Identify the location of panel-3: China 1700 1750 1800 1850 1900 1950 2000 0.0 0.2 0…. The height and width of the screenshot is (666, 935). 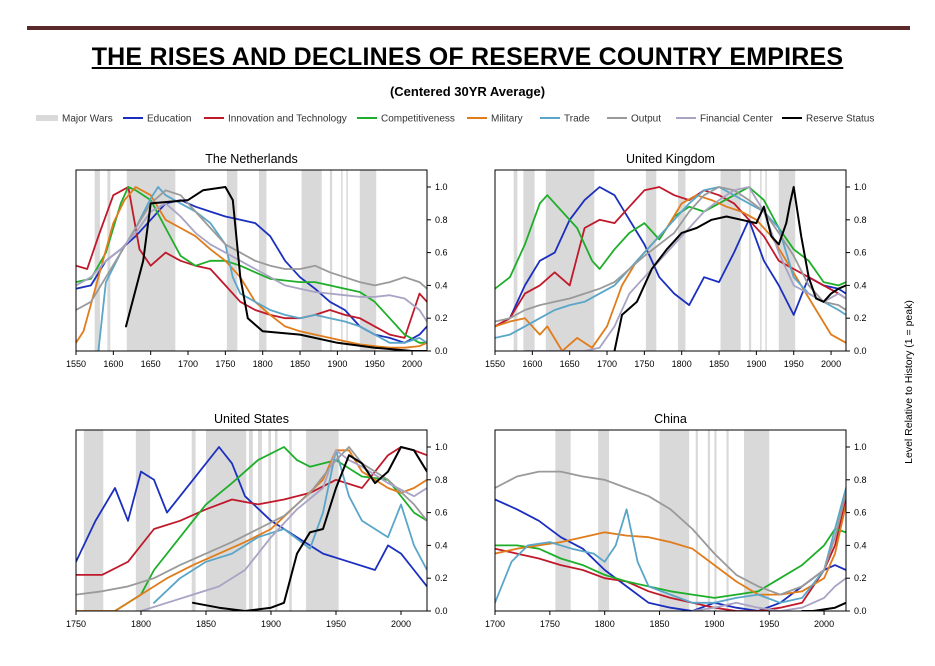
(676, 520).